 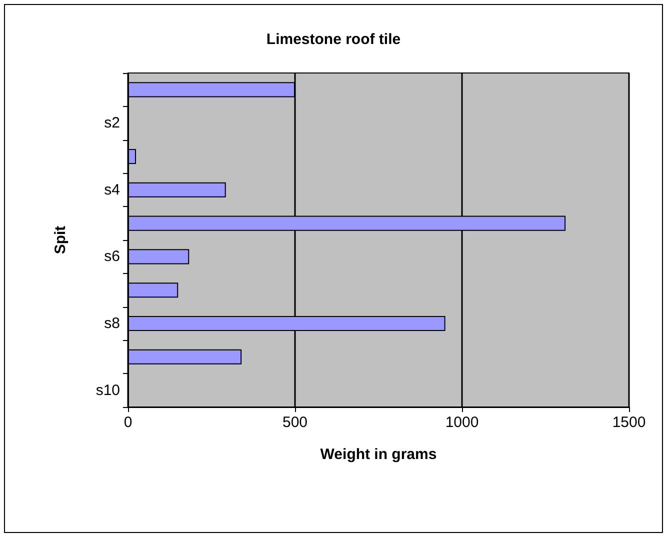 What do you see at coordinates (462, 422) in the screenshot?
I see `x-tick-label: 1000` at bounding box center [462, 422].